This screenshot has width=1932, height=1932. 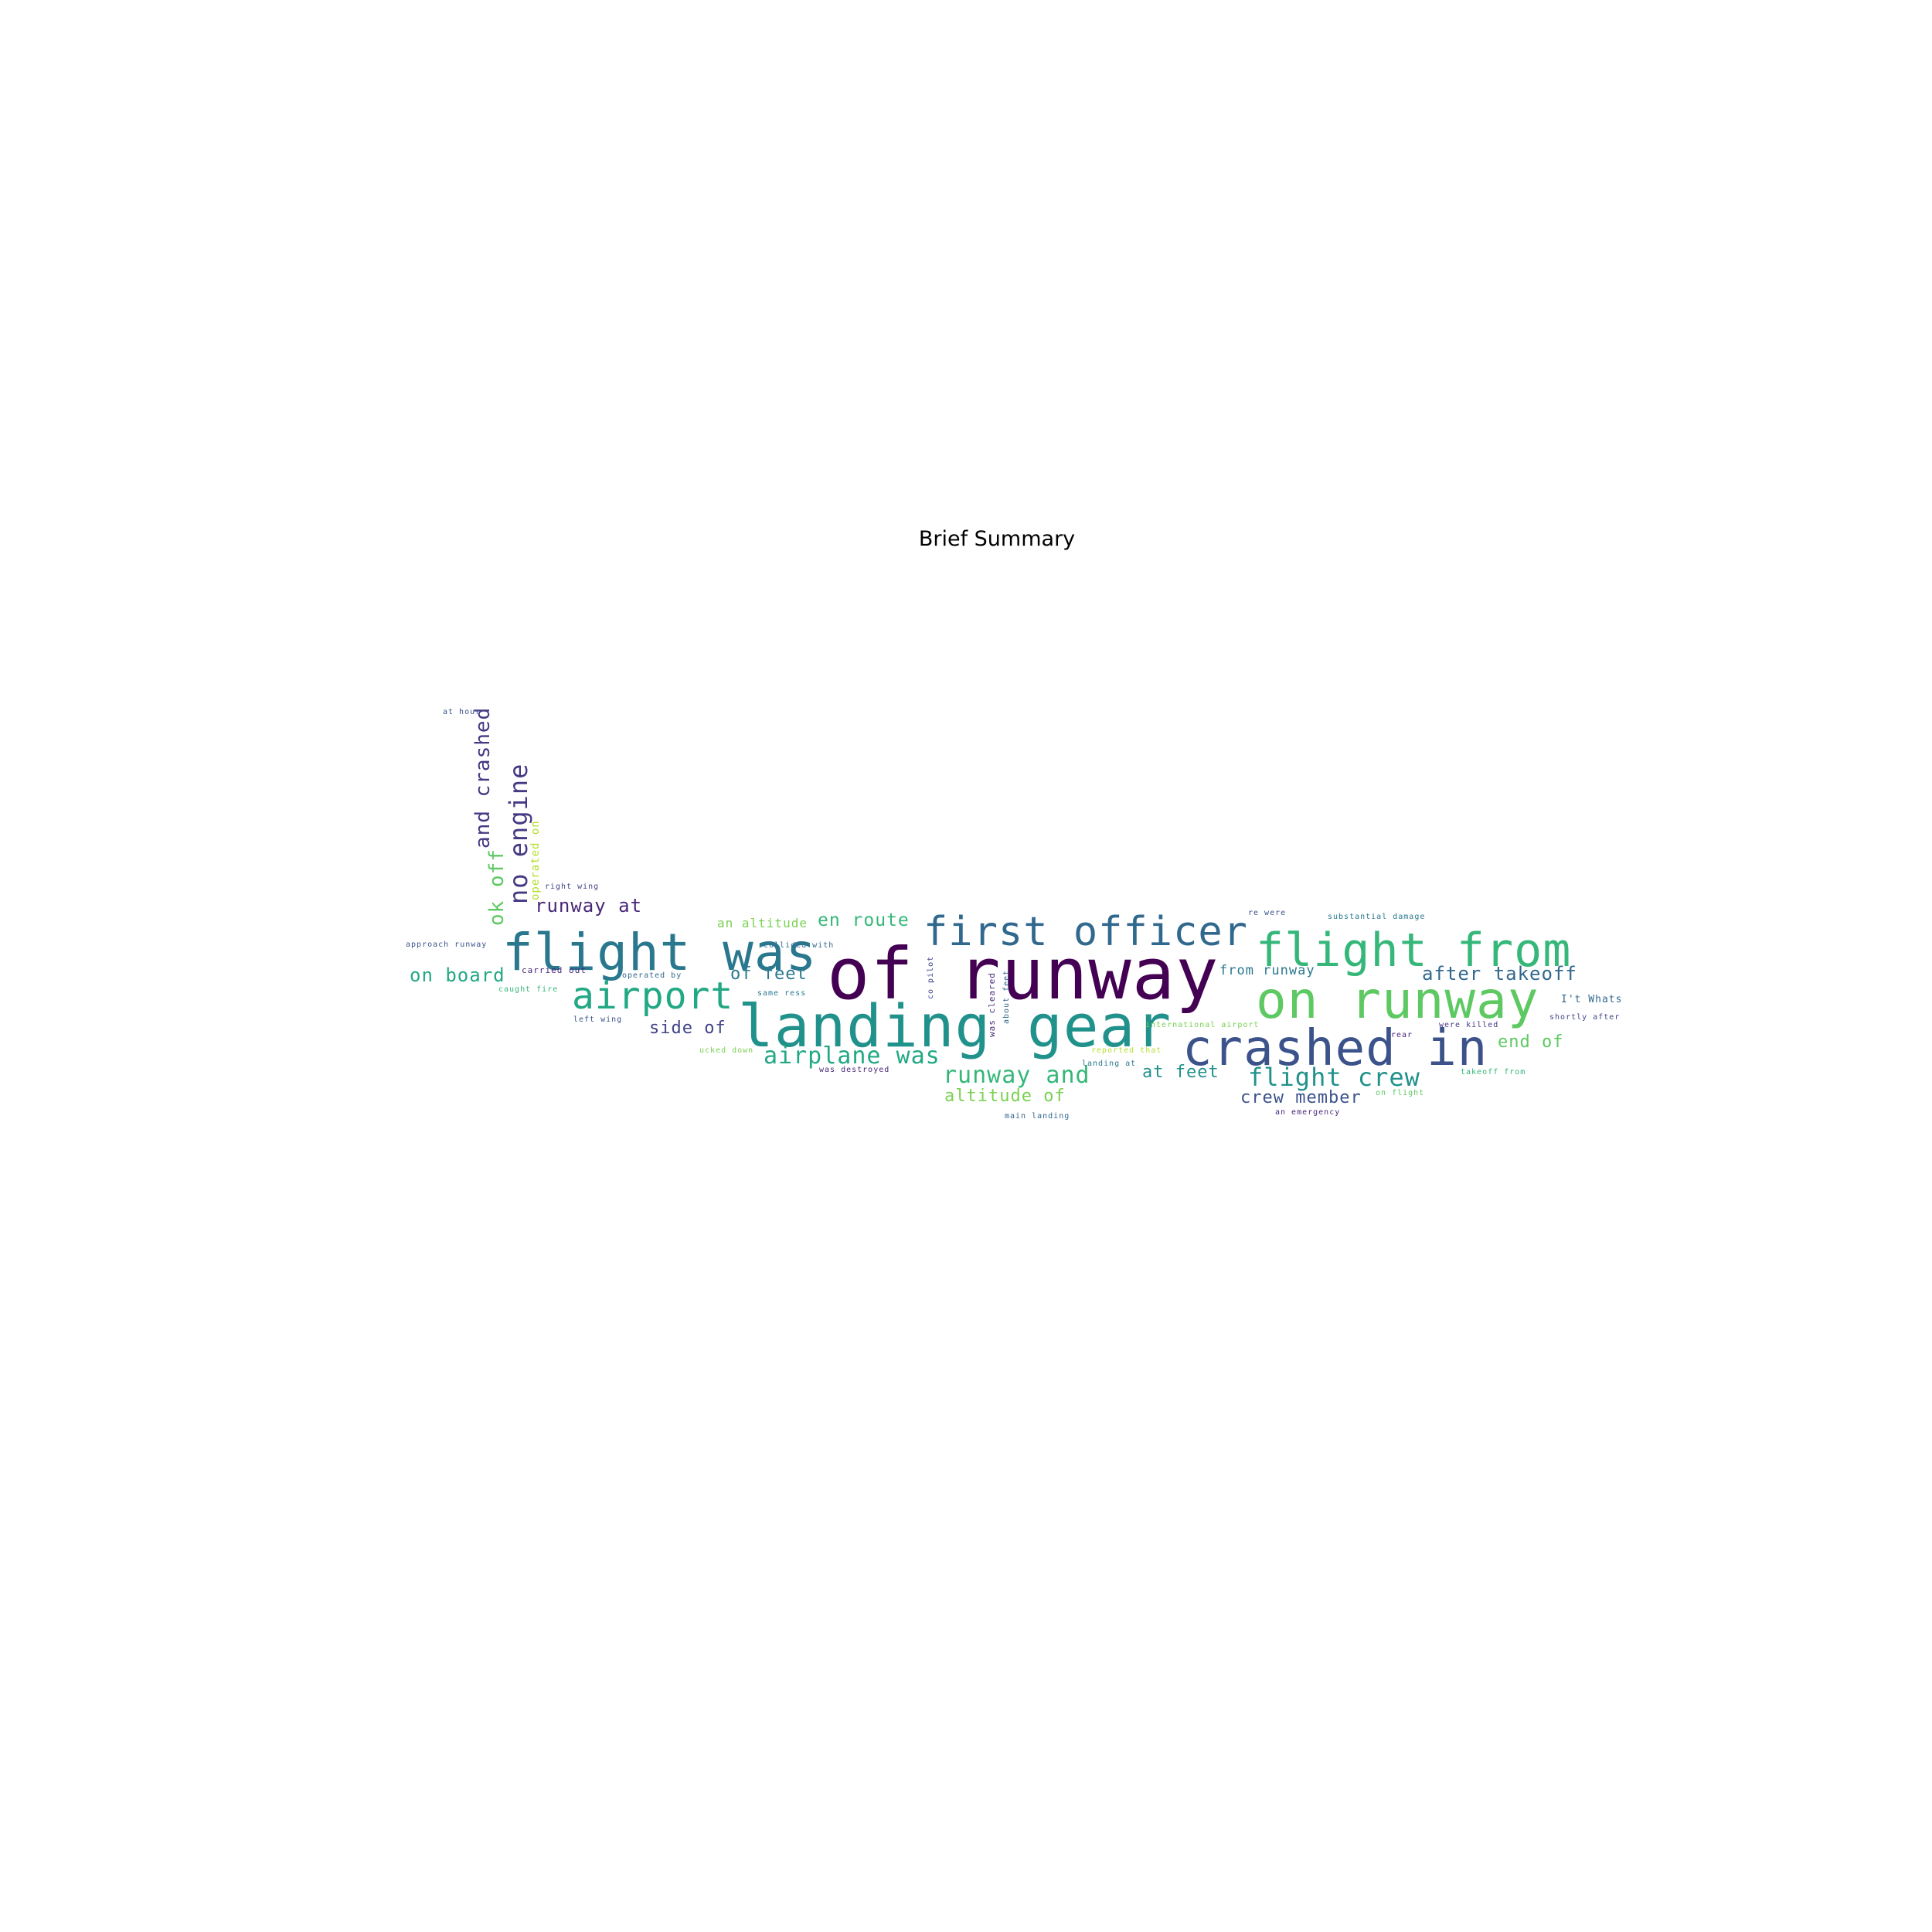 What do you see at coordinates (1469, 1025) in the screenshot?
I see `word-were-killed: were killed` at bounding box center [1469, 1025].